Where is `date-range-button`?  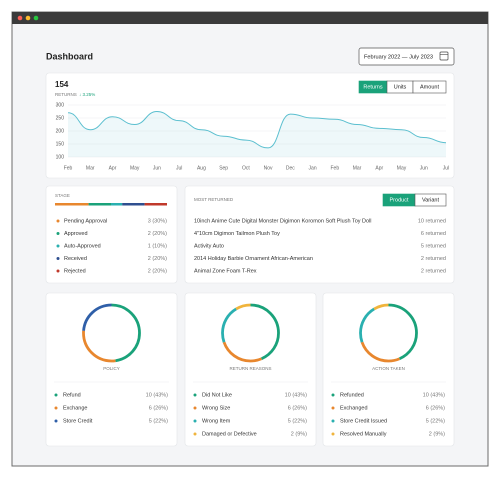 date-range-button is located at coordinates (406, 56).